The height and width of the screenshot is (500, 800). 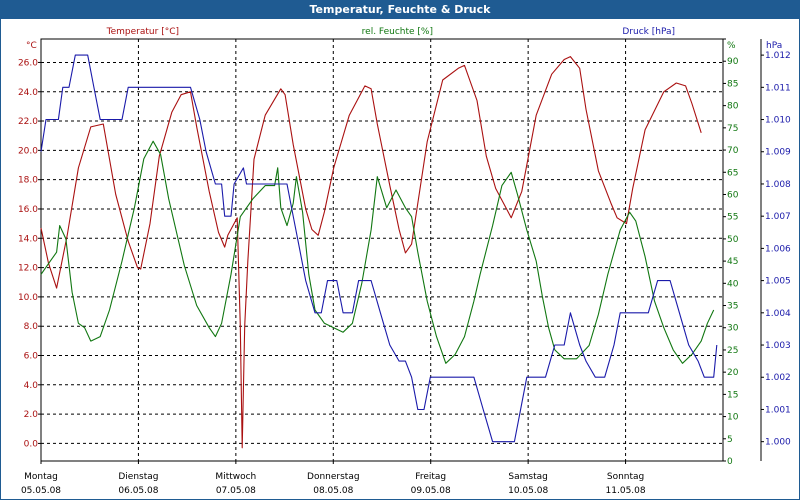 What do you see at coordinates (778, 249) in the screenshot?
I see `right2-tick-label: 1.006` at bounding box center [778, 249].